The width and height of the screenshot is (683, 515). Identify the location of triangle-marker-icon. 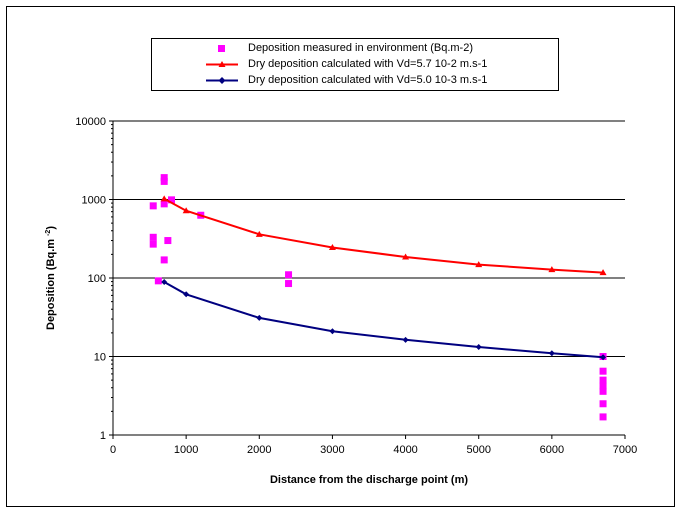
(222, 64).